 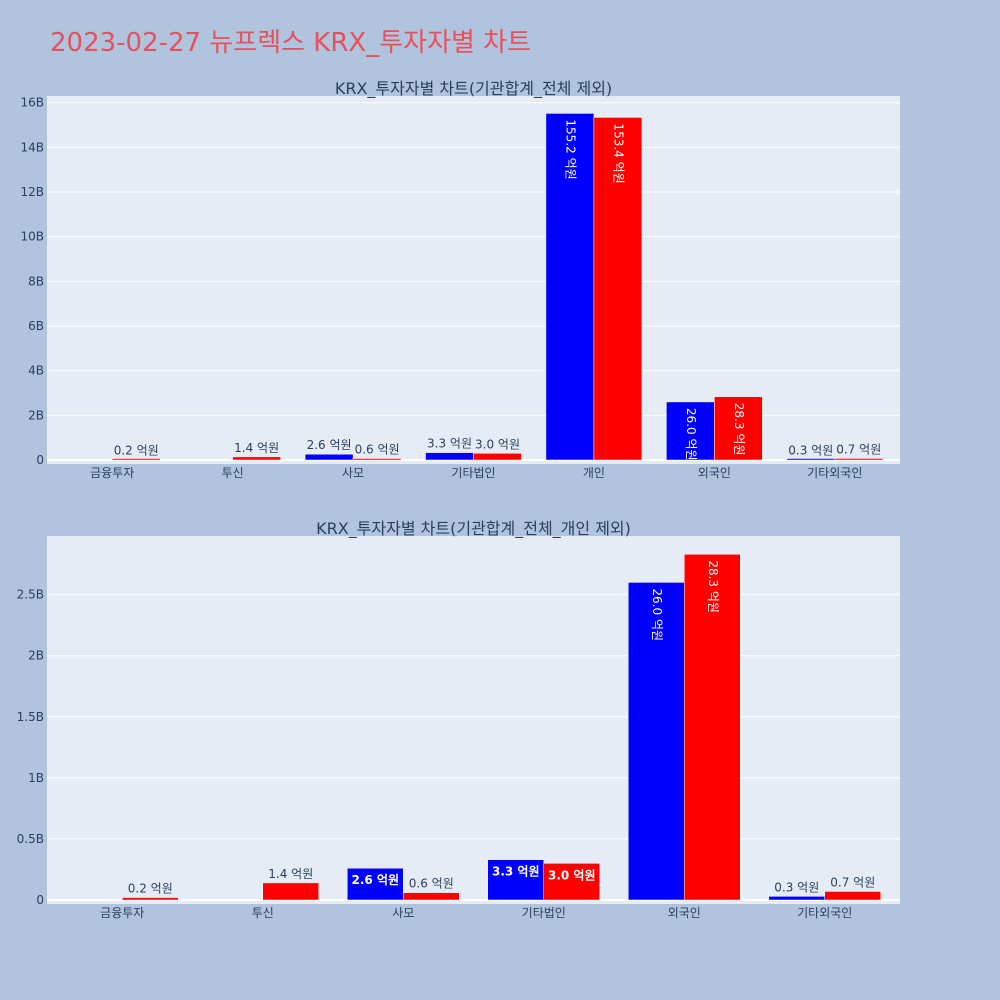 I want to click on page-title: 2023-02-27 뉴프렉스 KRX_투자자별 차트, so click(x=291, y=43).